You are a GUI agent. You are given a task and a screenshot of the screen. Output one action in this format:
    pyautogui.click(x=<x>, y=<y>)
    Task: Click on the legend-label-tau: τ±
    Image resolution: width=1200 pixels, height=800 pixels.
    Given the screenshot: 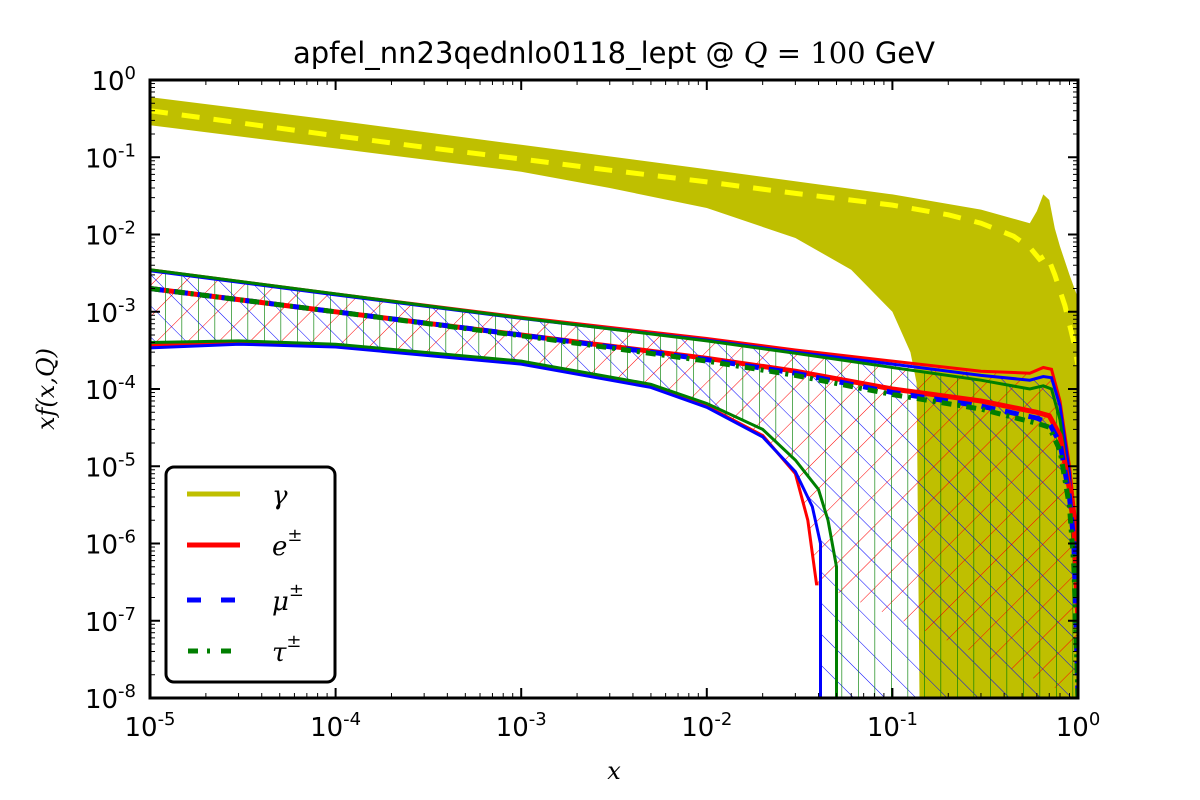 What is the action you would take?
    pyautogui.click(x=286, y=649)
    